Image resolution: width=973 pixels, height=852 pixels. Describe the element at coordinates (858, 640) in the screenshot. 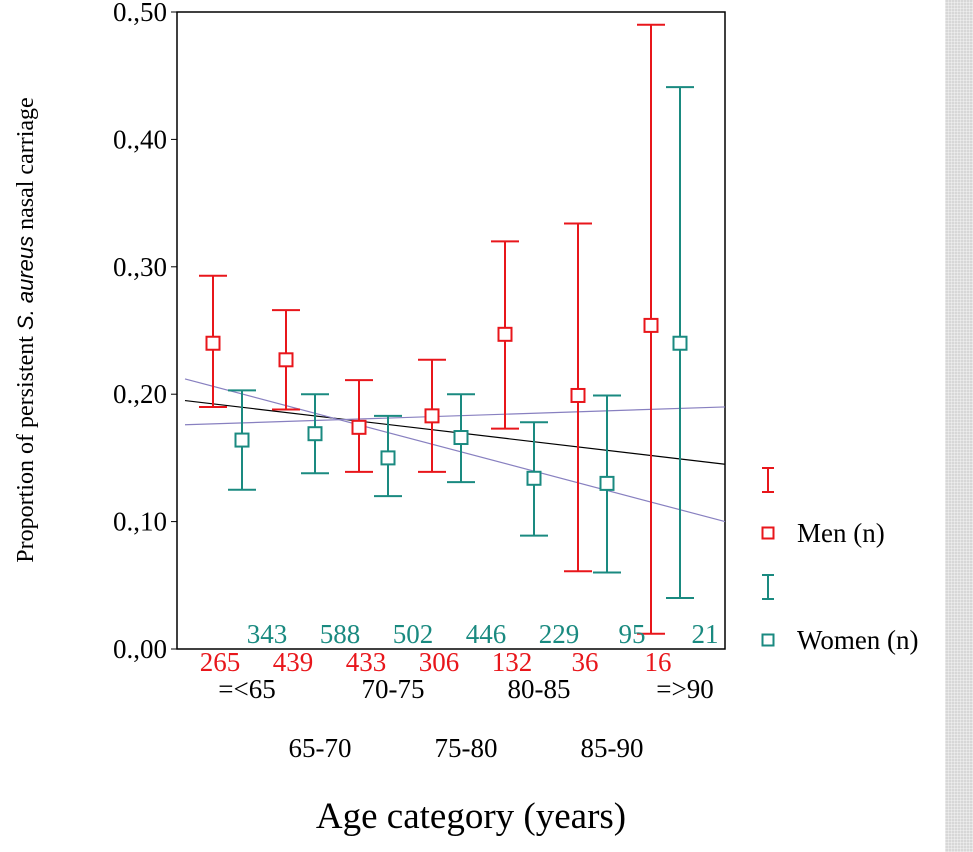

I see `legend-label: Women (n)` at that location.